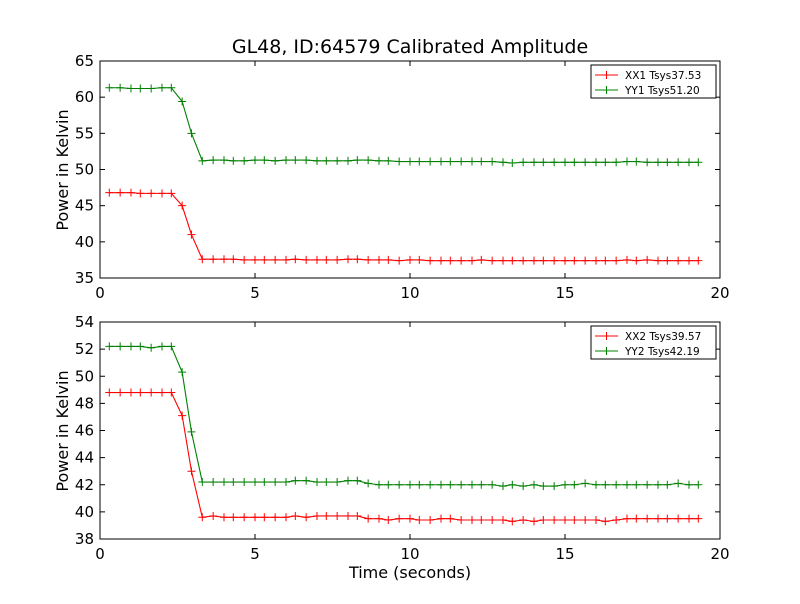 Image resolution: width=800 pixels, height=604 pixels. What do you see at coordinates (606, 90) in the screenshot?
I see `legend-marker-green-top` at bounding box center [606, 90].